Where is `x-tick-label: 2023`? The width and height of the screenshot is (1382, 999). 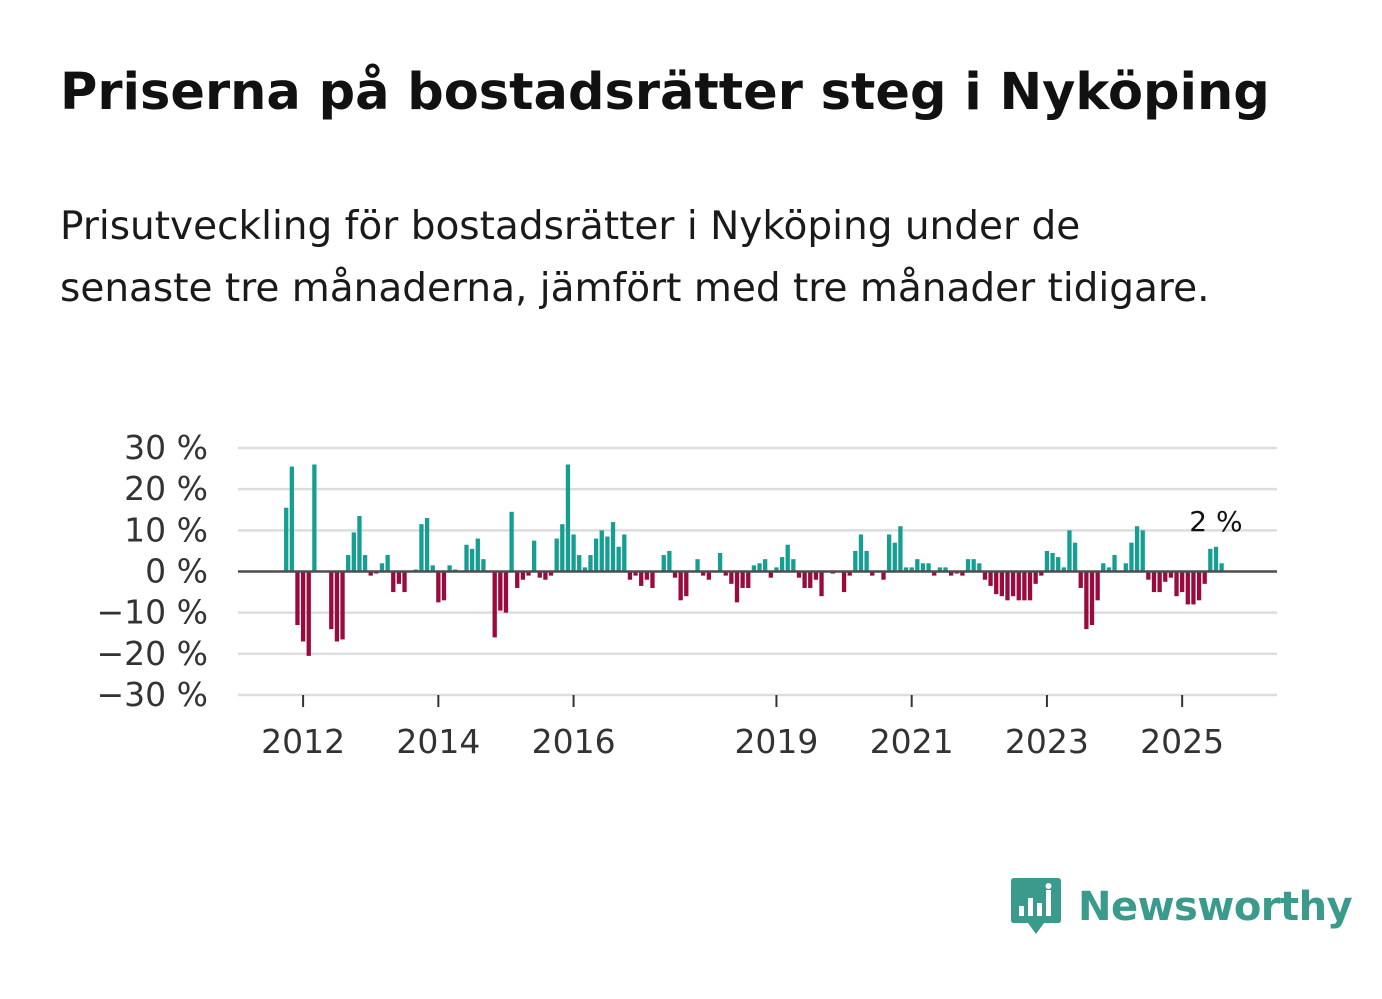 x-tick-label: 2023 is located at coordinates (1047, 741).